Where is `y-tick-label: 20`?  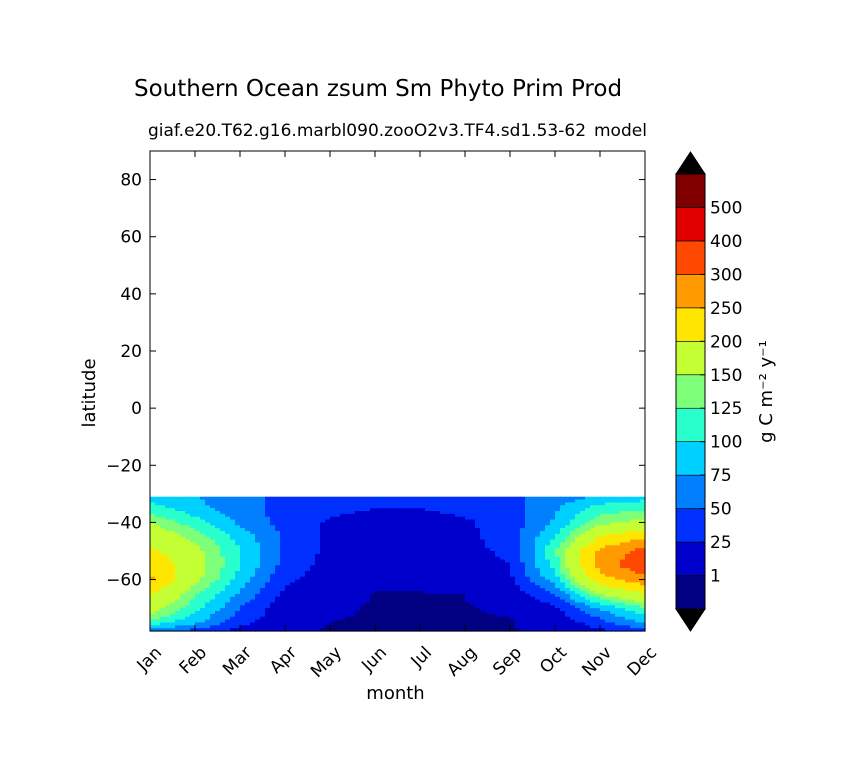 y-tick-label: 20 is located at coordinates (131, 352).